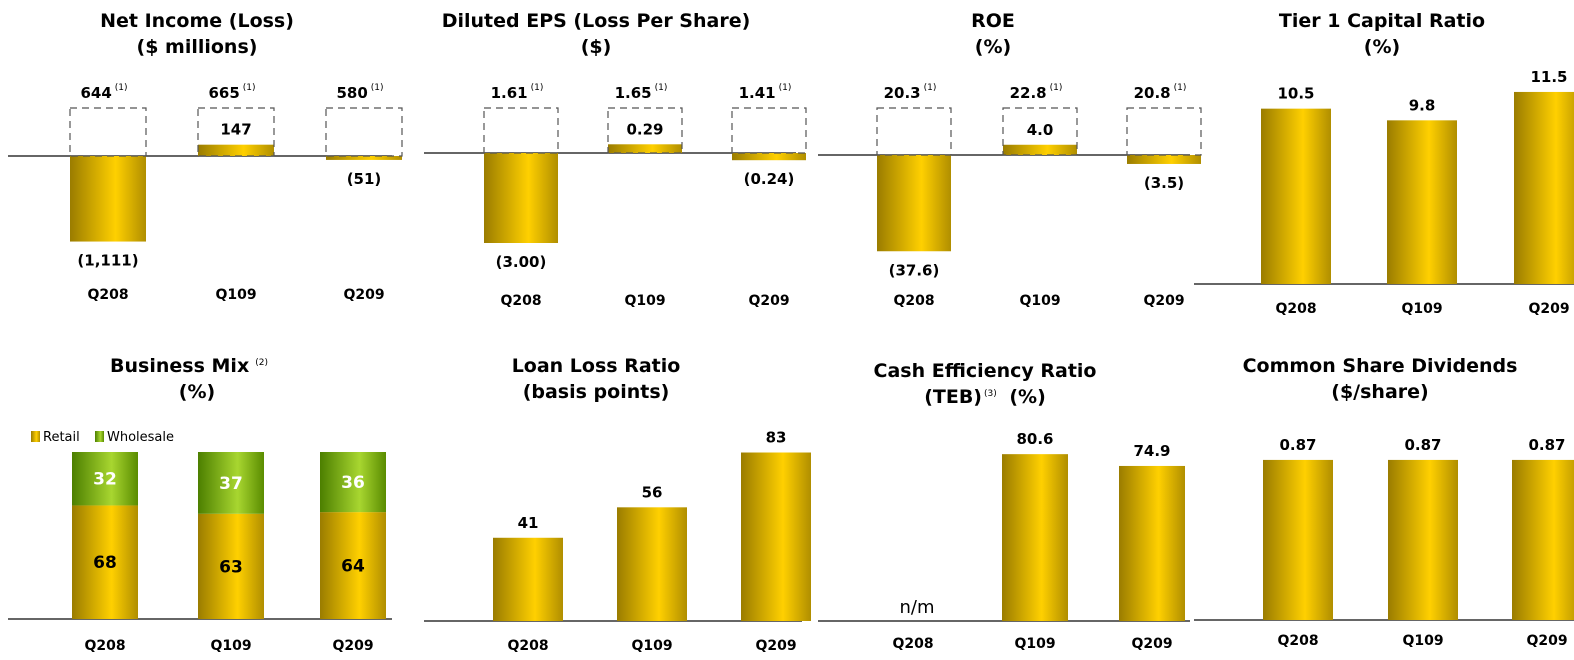 This screenshot has width=1574, height=660. What do you see at coordinates (105, 562) in the screenshot?
I see `bar-retail-q208` at bounding box center [105, 562].